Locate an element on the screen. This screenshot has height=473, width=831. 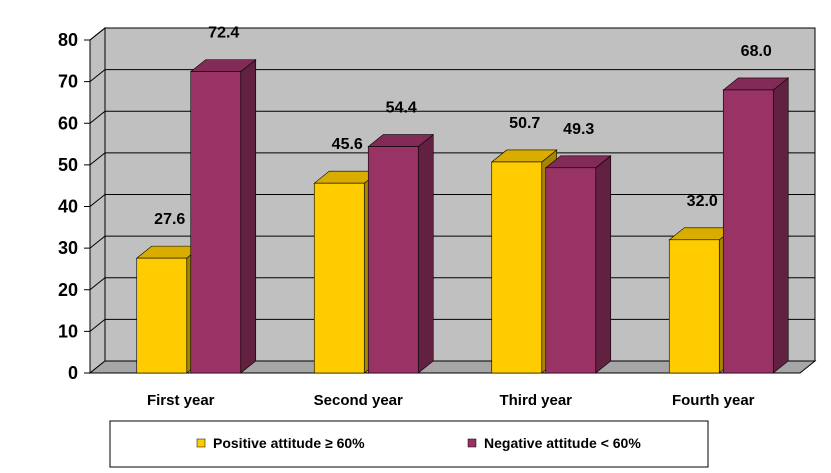
y-tick-label: 0 is located at coordinates (73, 373).